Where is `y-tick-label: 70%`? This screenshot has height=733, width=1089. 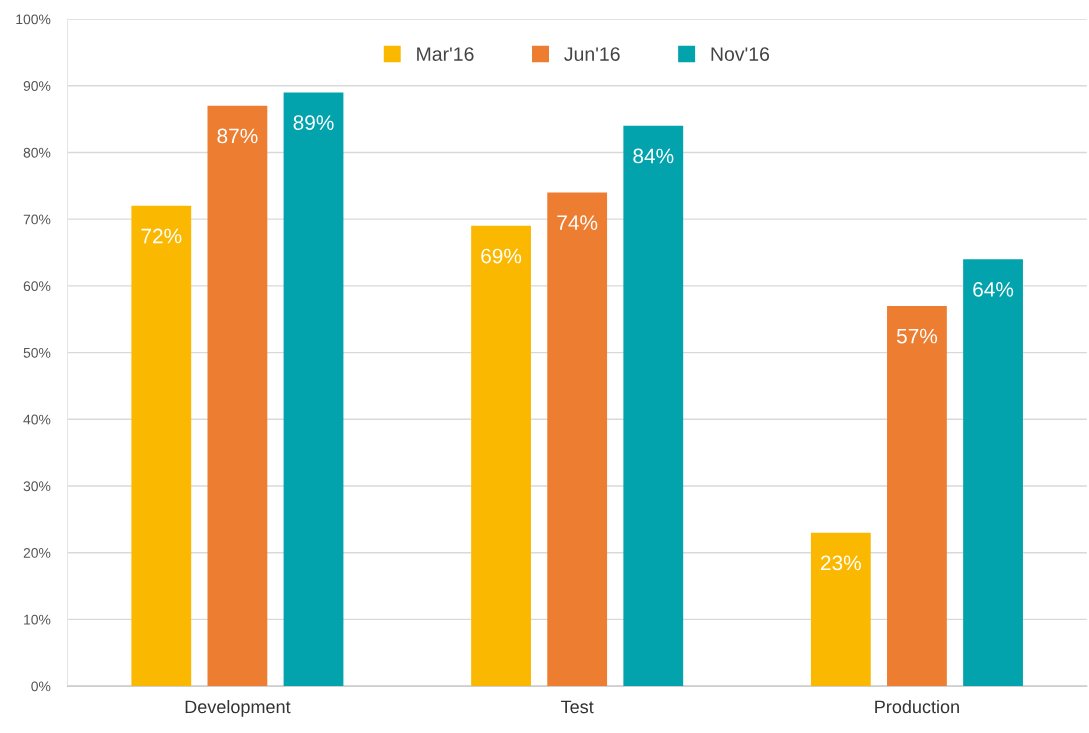
y-tick-label: 70% is located at coordinates (37, 219).